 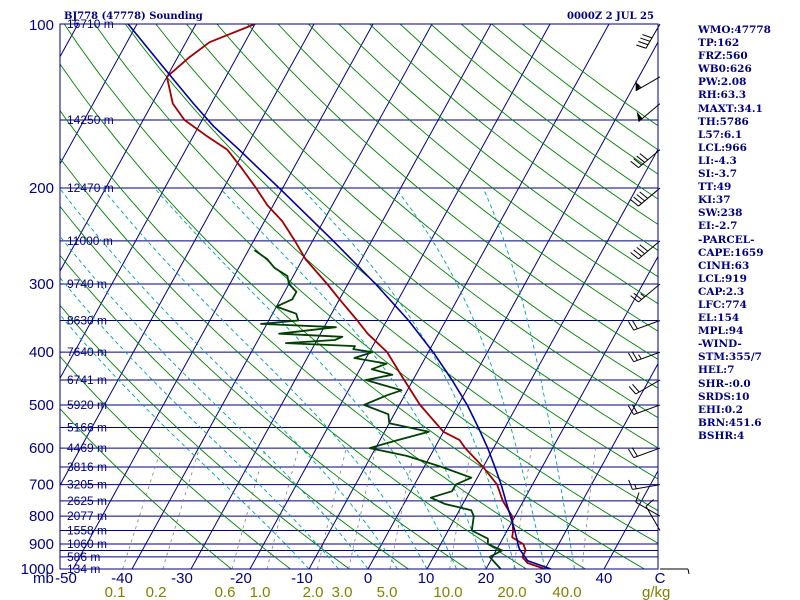 I want to click on index-item: STM:355/7, so click(x=730, y=357).